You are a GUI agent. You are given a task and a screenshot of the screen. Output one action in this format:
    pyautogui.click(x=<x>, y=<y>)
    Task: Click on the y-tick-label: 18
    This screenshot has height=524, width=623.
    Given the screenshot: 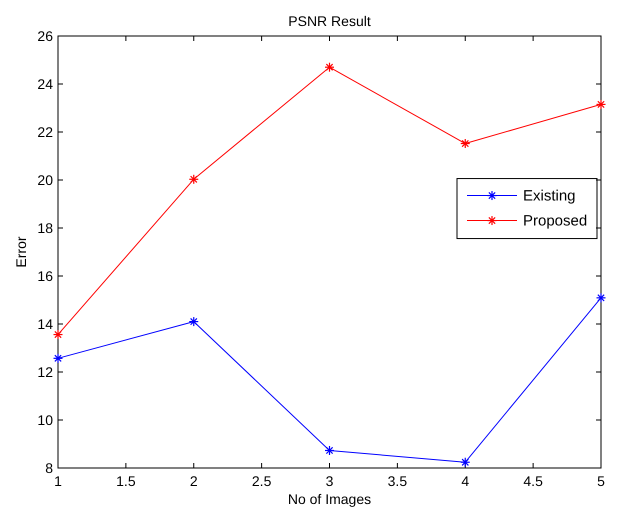 What is the action you would take?
    pyautogui.click(x=45, y=228)
    